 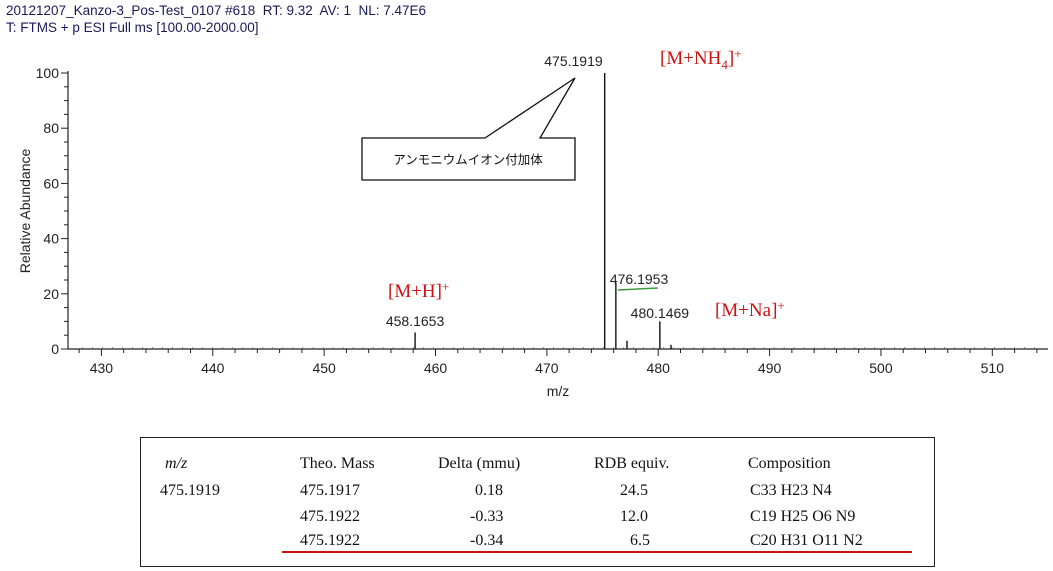 What do you see at coordinates (750, 309) in the screenshot?
I see `annotation-m-na: [M+Na]+` at bounding box center [750, 309].